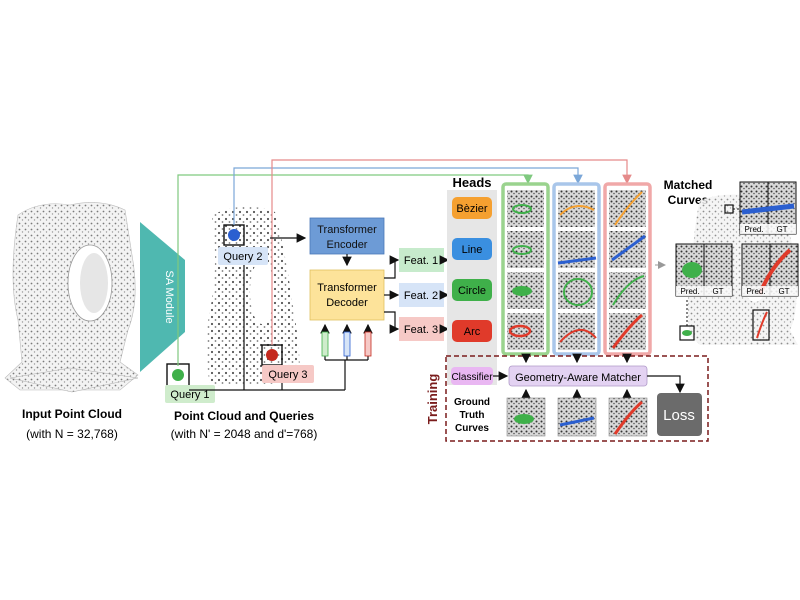 The image size is (800, 600). Describe the element at coordinates (472, 402) in the screenshot. I see `gt-label-line1: Ground` at that location.